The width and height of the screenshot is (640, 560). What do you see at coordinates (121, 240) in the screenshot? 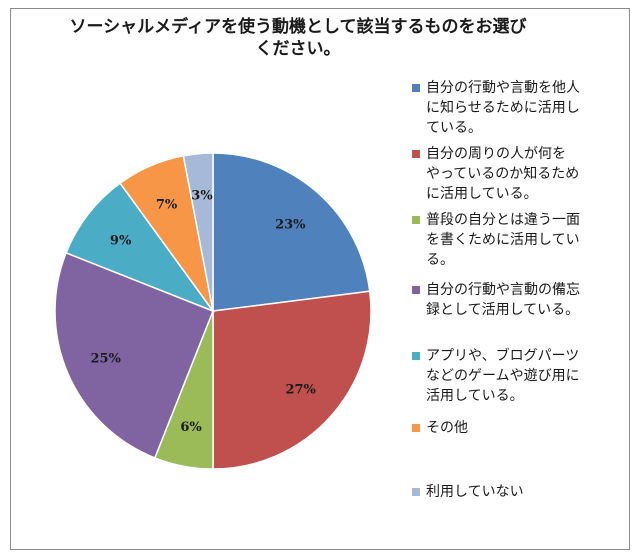
I see `pie-data-label-4: 9%` at bounding box center [121, 240].